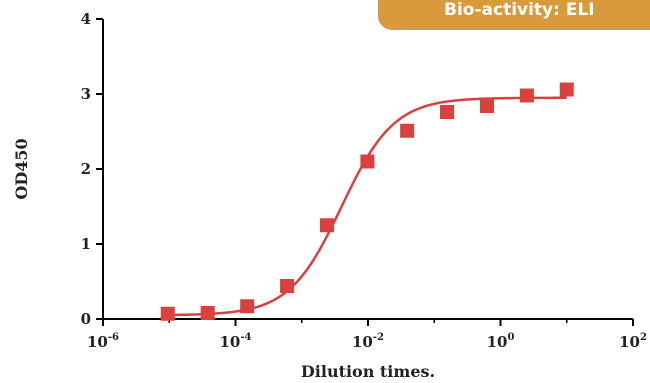 This screenshot has width=650, height=383. I want to click on x-tick-label: 10⁻², so click(368, 341).